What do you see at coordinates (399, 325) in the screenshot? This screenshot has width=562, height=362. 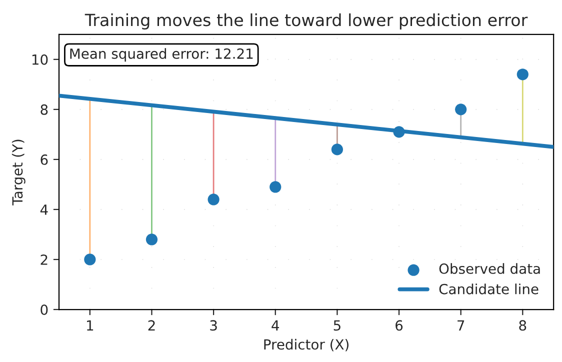 I see `x-tick-label: 6` at bounding box center [399, 325].